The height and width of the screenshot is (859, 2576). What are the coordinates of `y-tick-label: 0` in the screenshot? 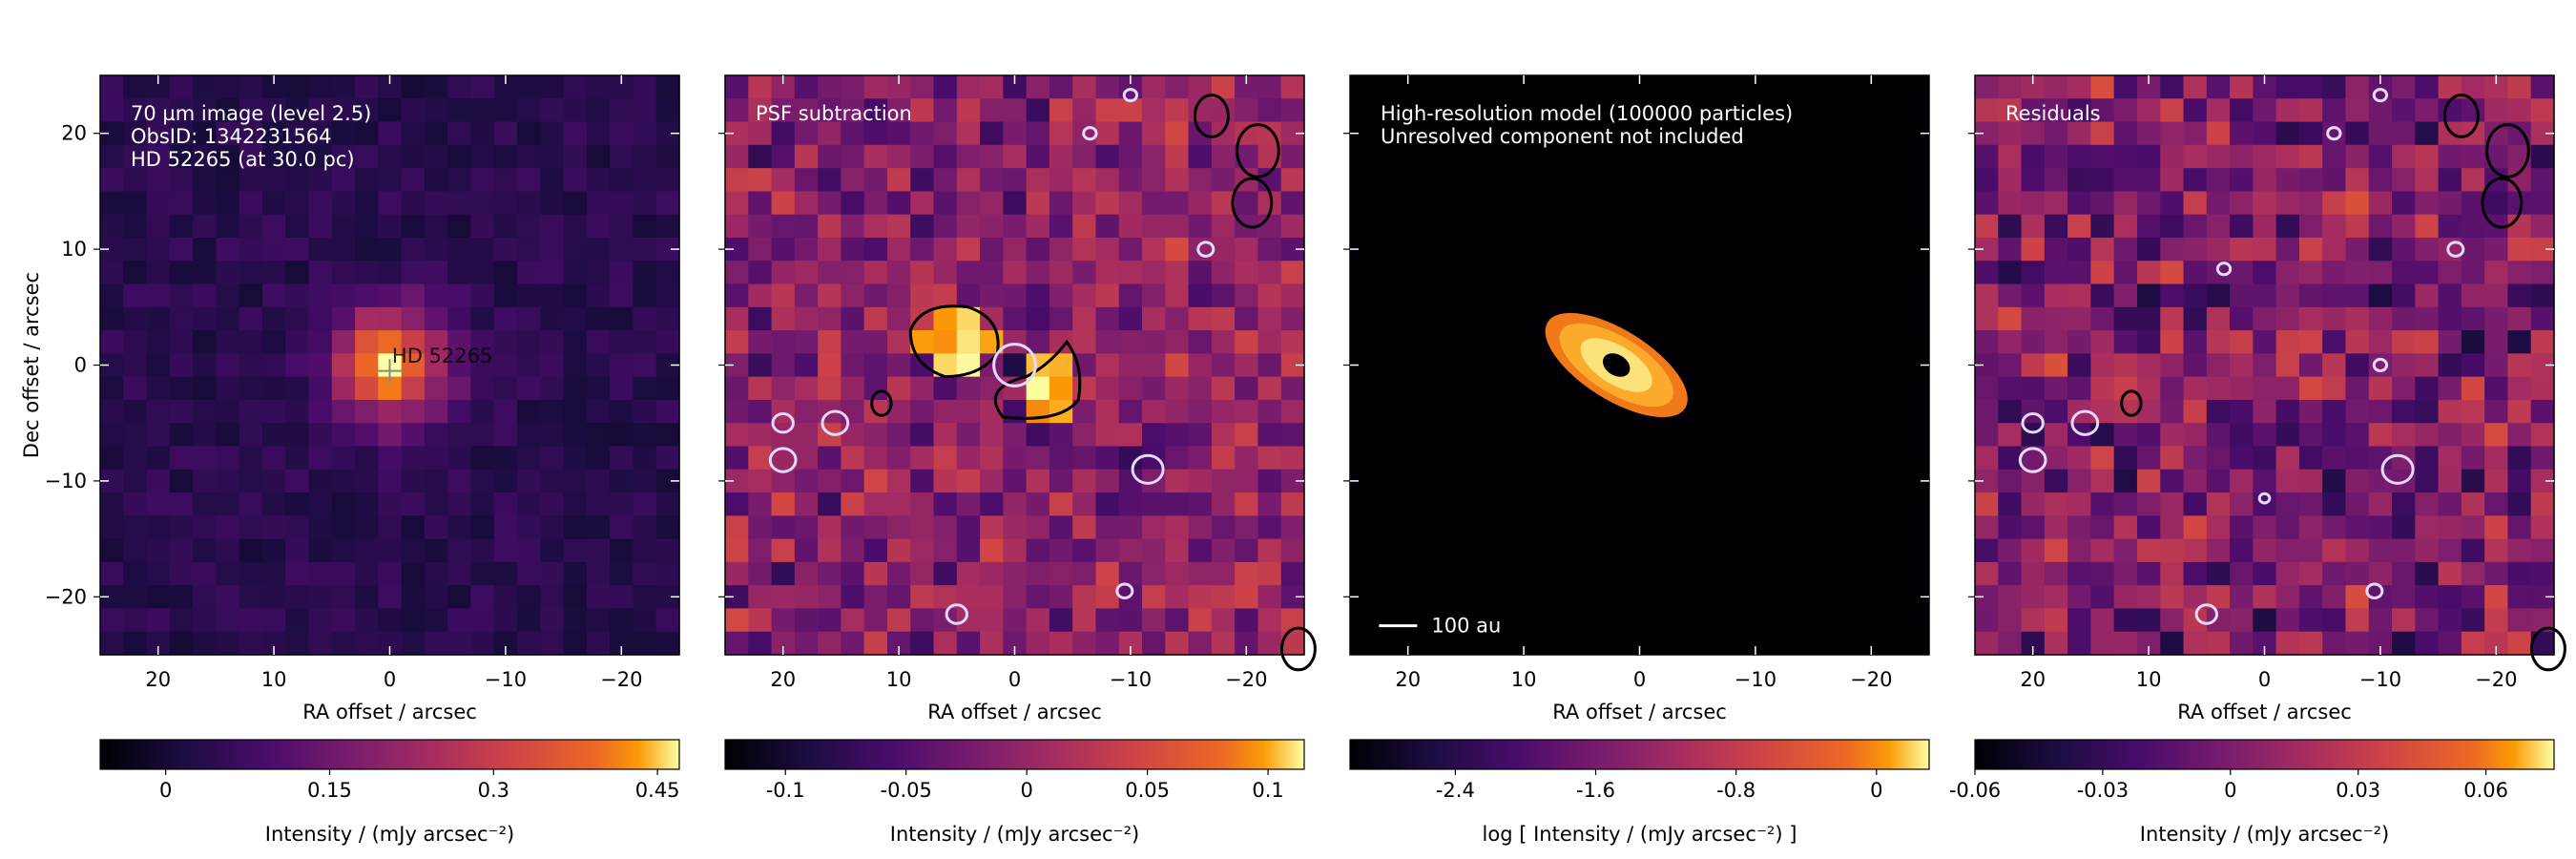 It's located at (80, 365).